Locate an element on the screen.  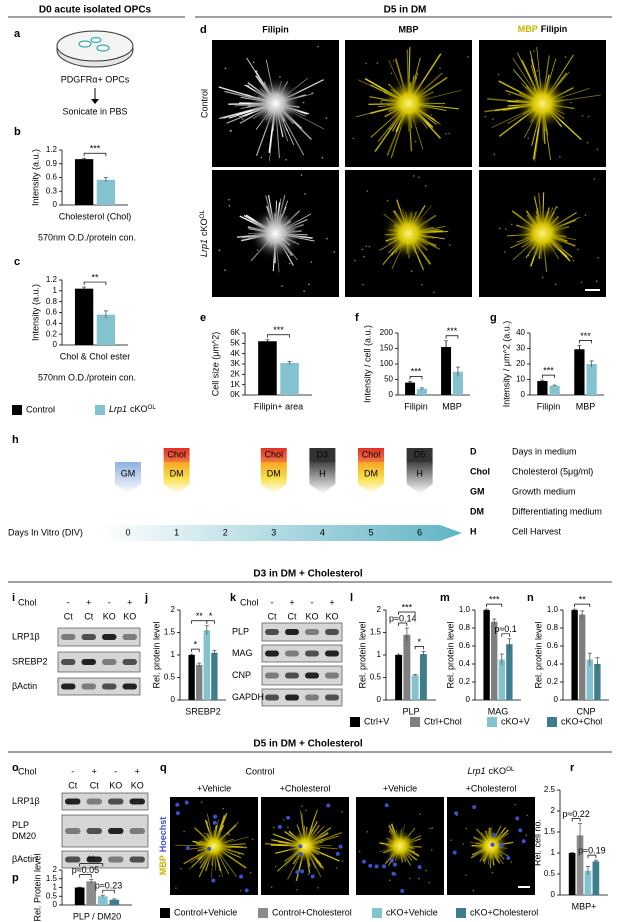
treatment-sign: + is located at coordinates (94, 771).